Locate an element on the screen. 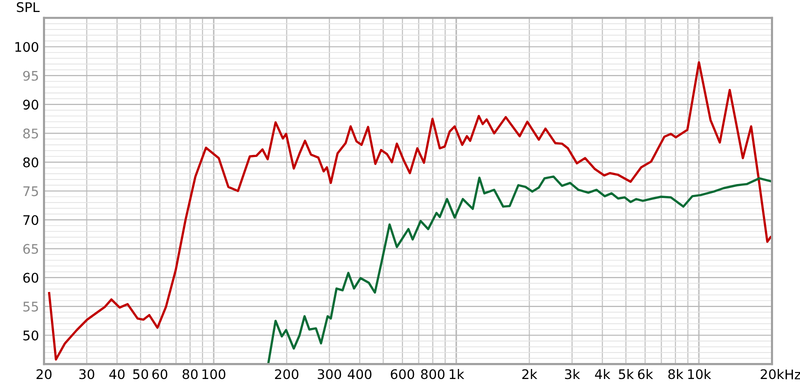 The image size is (800, 389). y-tick-label: 95 is located at coordinates (30, 75).